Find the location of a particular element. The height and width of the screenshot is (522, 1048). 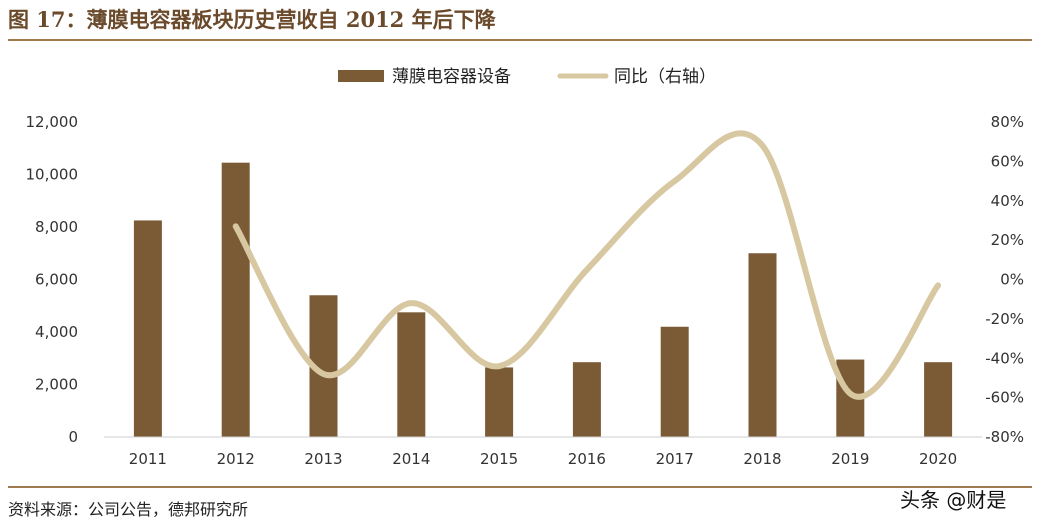

left-tick-label: 10,000 is located at coordinates (52, 175).